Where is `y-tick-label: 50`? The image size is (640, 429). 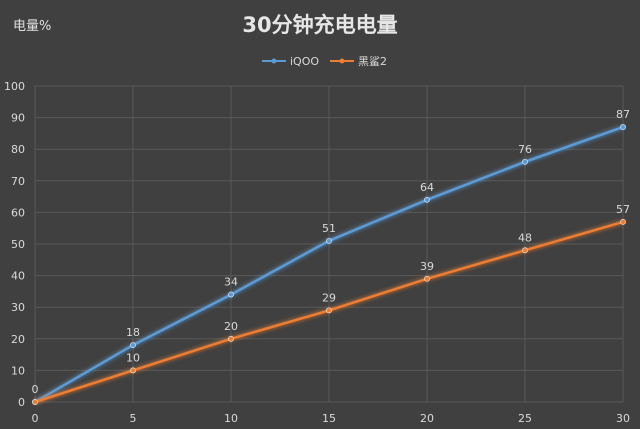 y-tick-label: 50 is located at coordinates (18, 244).